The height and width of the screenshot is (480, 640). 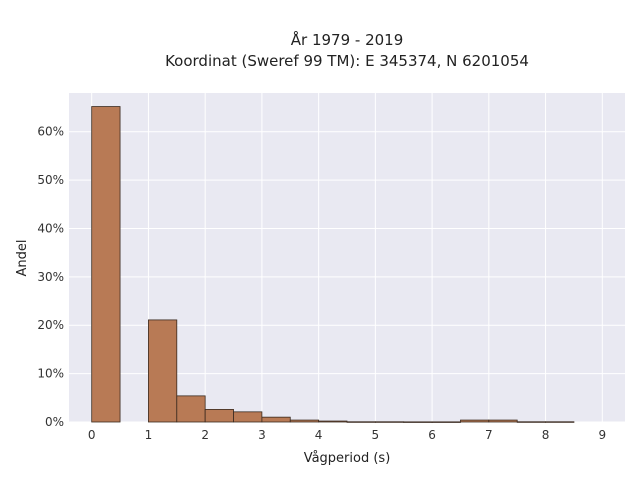 I want to click on y-tick-label: 60%, so click(x=50, y=132).